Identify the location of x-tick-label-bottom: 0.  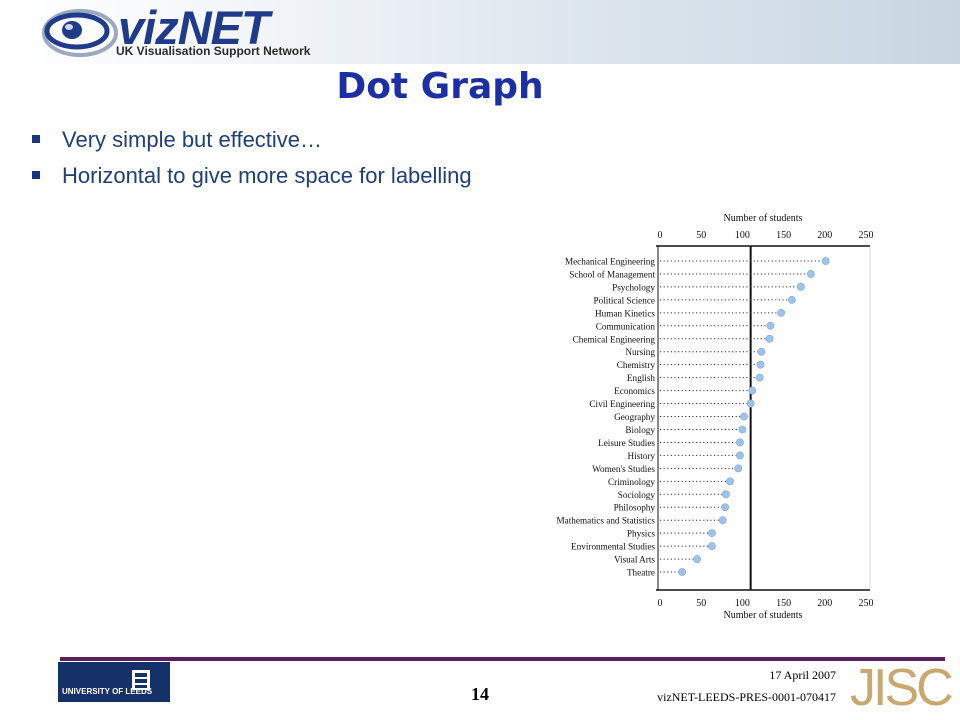
(660, 603).